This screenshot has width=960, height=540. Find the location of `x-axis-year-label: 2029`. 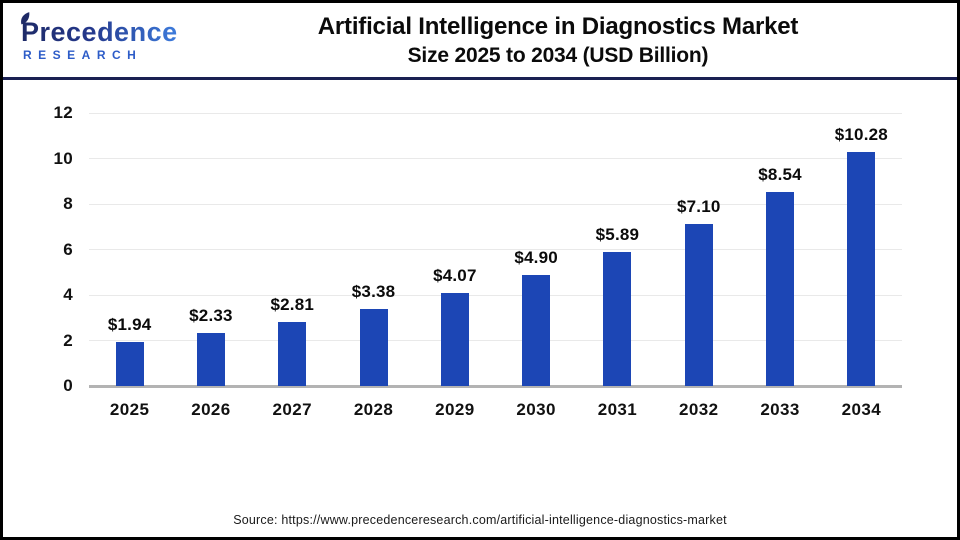

x-axis-year-label: 2029 is located at coordinates (455, 409).